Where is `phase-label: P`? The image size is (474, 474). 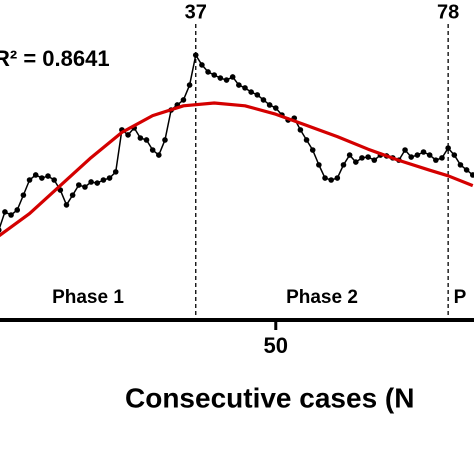
phase-label: P is located at coordinates (460, 297).